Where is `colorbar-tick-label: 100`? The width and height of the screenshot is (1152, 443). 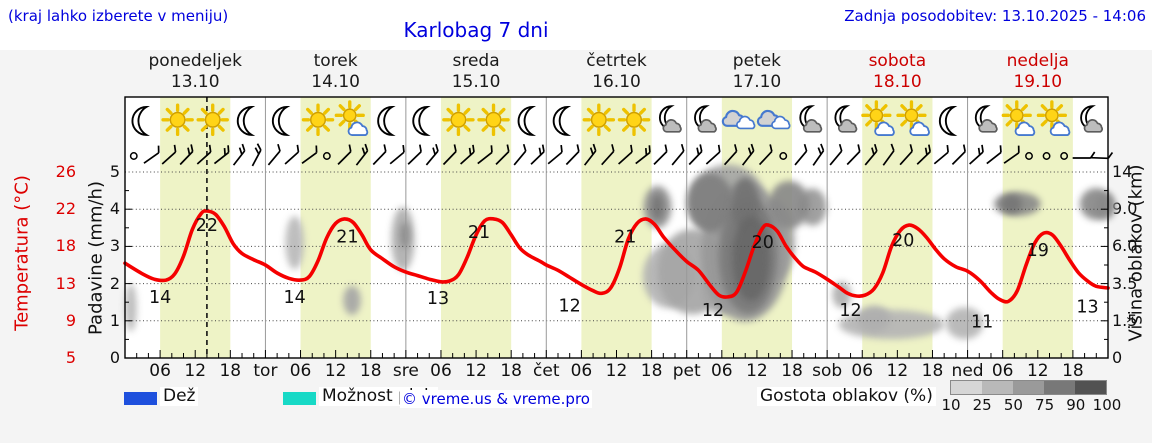
colorbar-tick-label: 100 is located at coordinates (1107, 405).